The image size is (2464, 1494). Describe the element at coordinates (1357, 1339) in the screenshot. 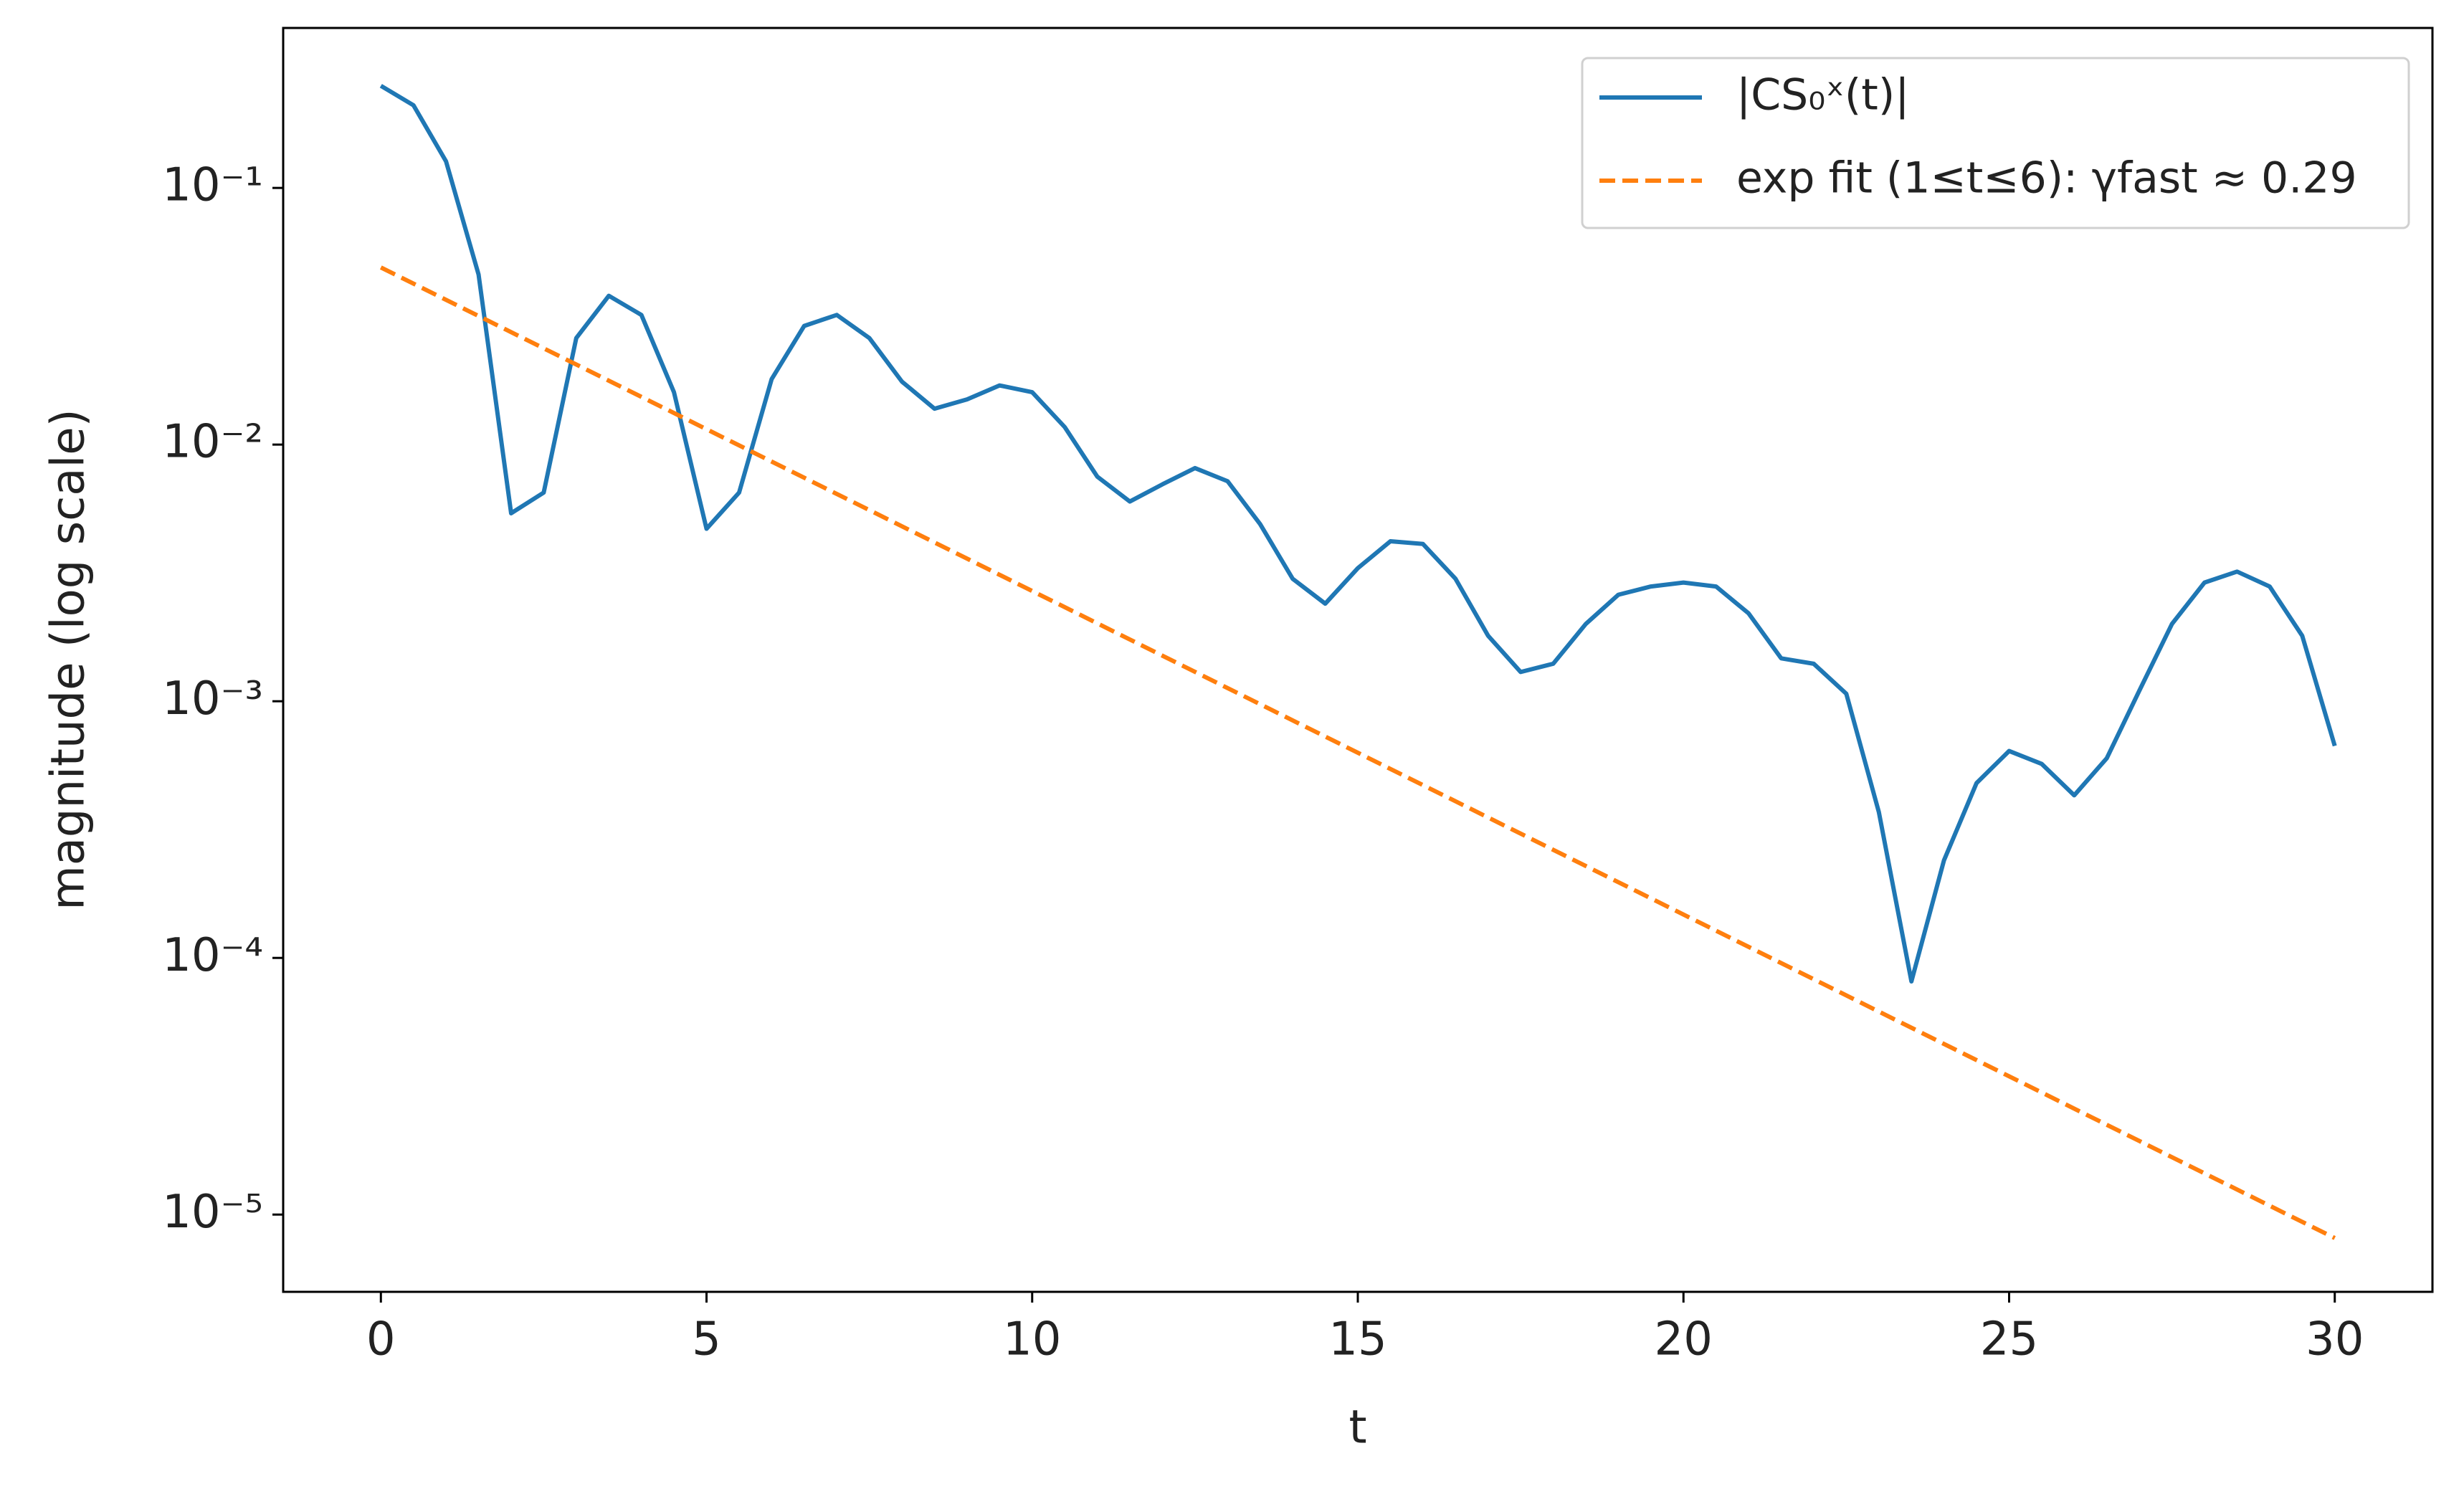

I see `x-tick-label: 15` at that location.